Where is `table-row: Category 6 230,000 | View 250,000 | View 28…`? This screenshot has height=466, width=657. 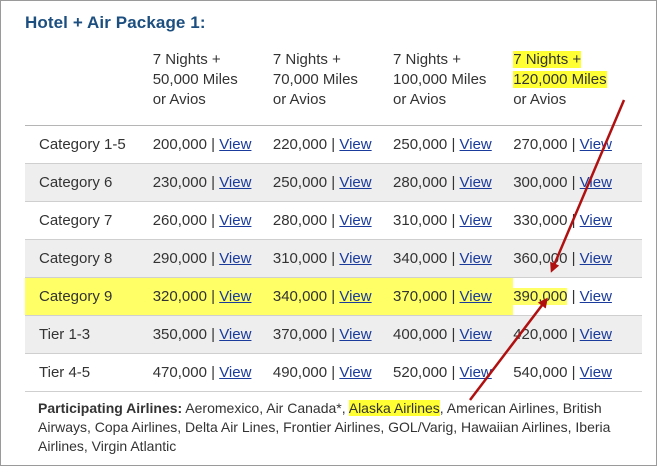 table-row: Category 6 230,000 | View 250,000 | View 28… is located at coordinates (333, 182).